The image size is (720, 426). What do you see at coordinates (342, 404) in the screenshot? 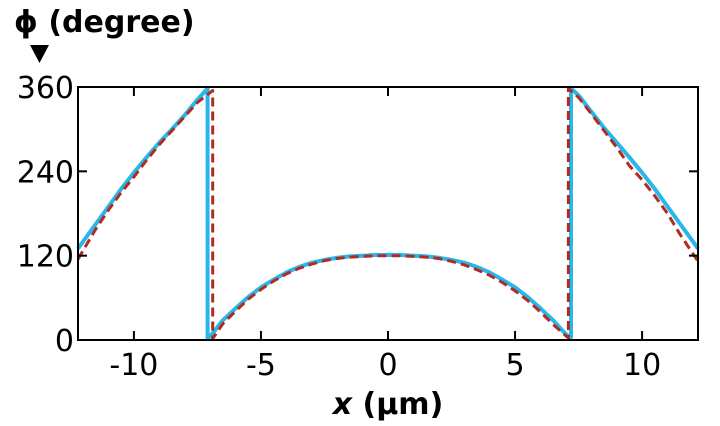
I see `x-axis-variable: x` at bounding box center [342, 404].